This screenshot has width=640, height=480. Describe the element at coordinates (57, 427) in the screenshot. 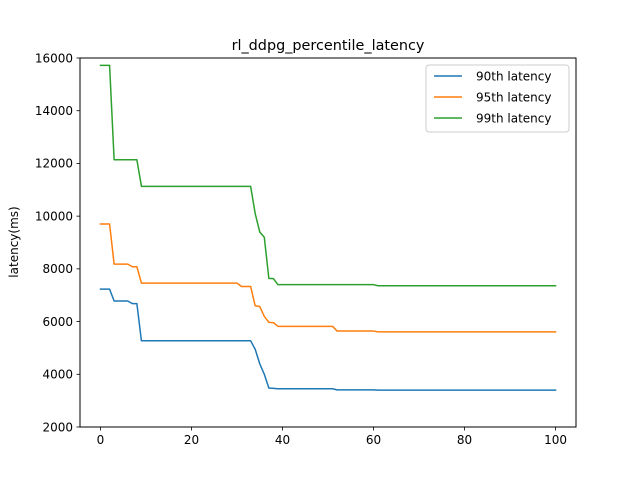

I see `y-tick-label: 2000` at that location.